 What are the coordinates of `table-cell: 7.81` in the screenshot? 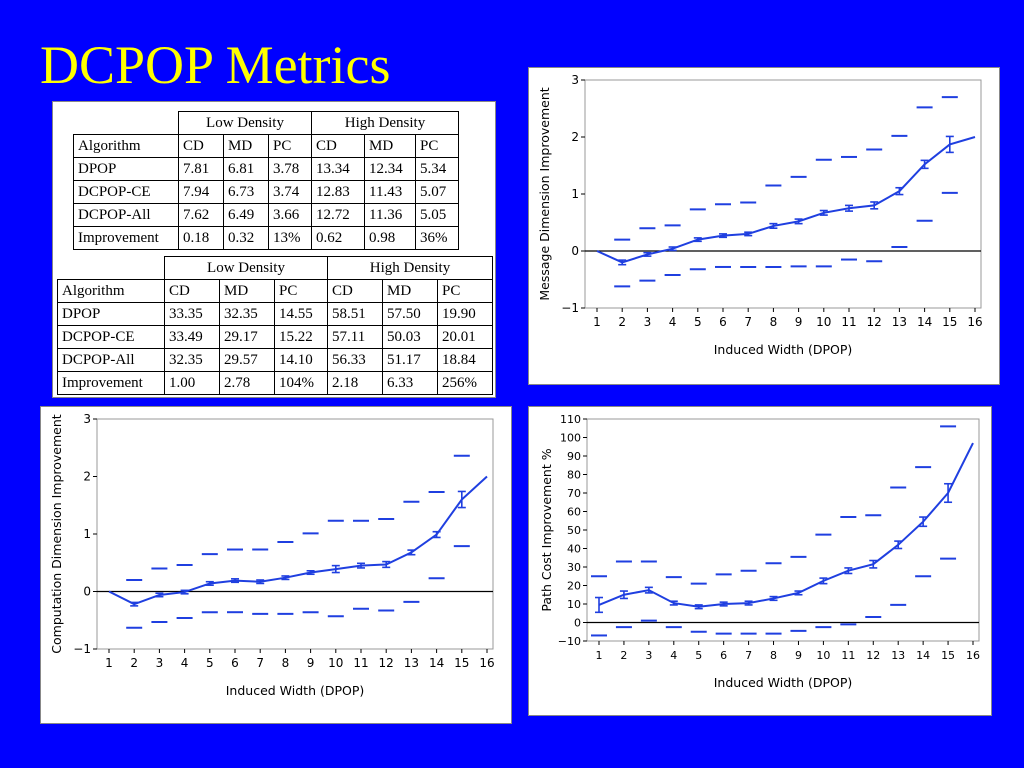 It's located at (201, 169).